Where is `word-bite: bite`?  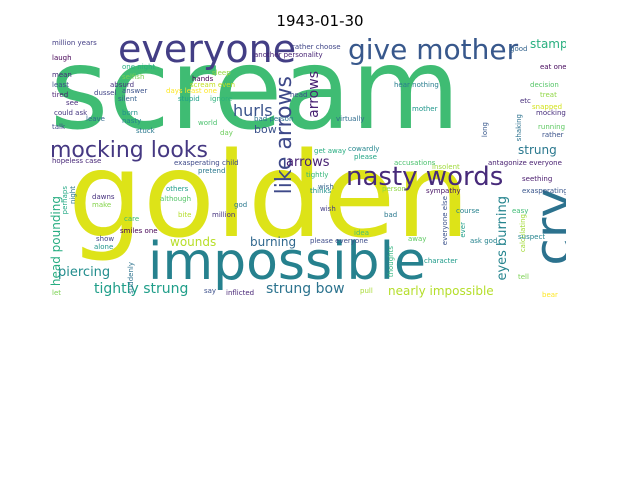 word-bite: bite is located at coordinates (185, 215).